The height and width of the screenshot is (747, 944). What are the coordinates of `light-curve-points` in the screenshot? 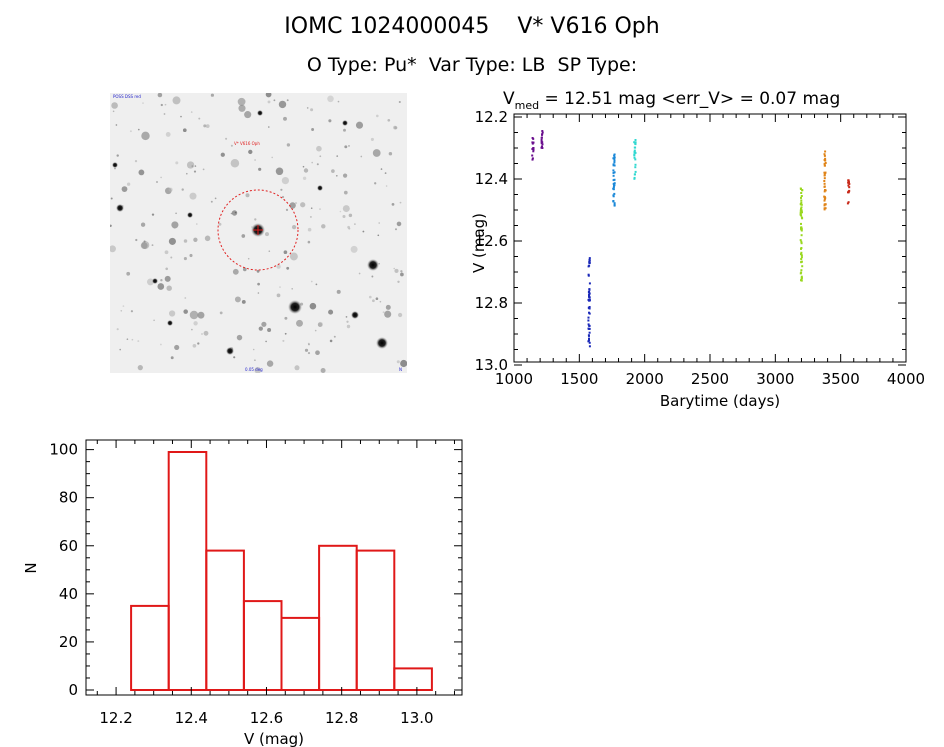 It's located at (691, 239).